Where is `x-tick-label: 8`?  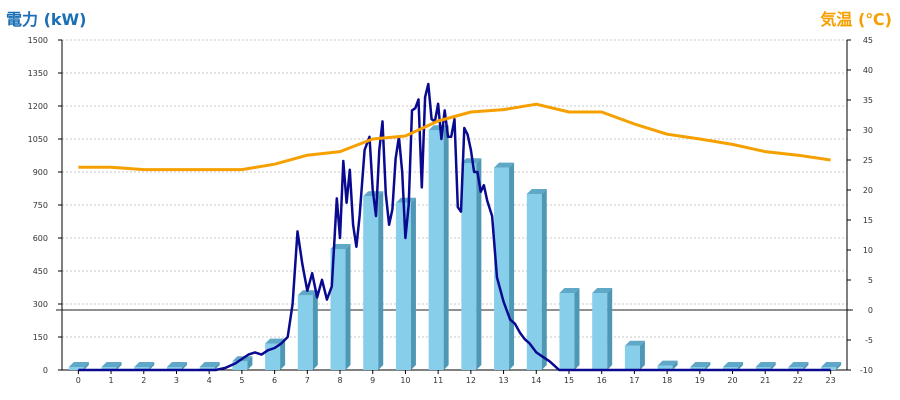
x-tick-label: 8 is located at coordinates (339, 380).